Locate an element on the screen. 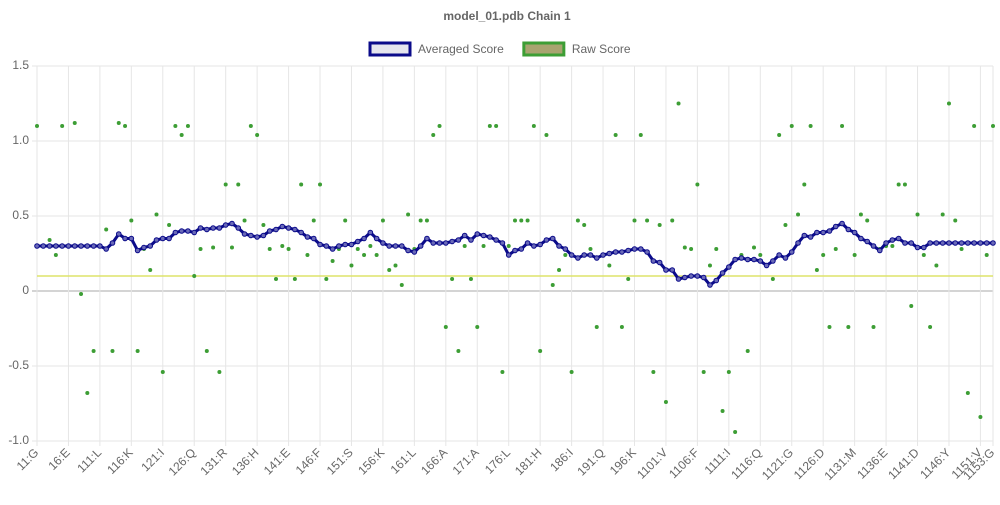 Image resolution: width=1000 pixels, height=505 pixels. x-tick-label: 161:L is located at coordinates (403, 460).